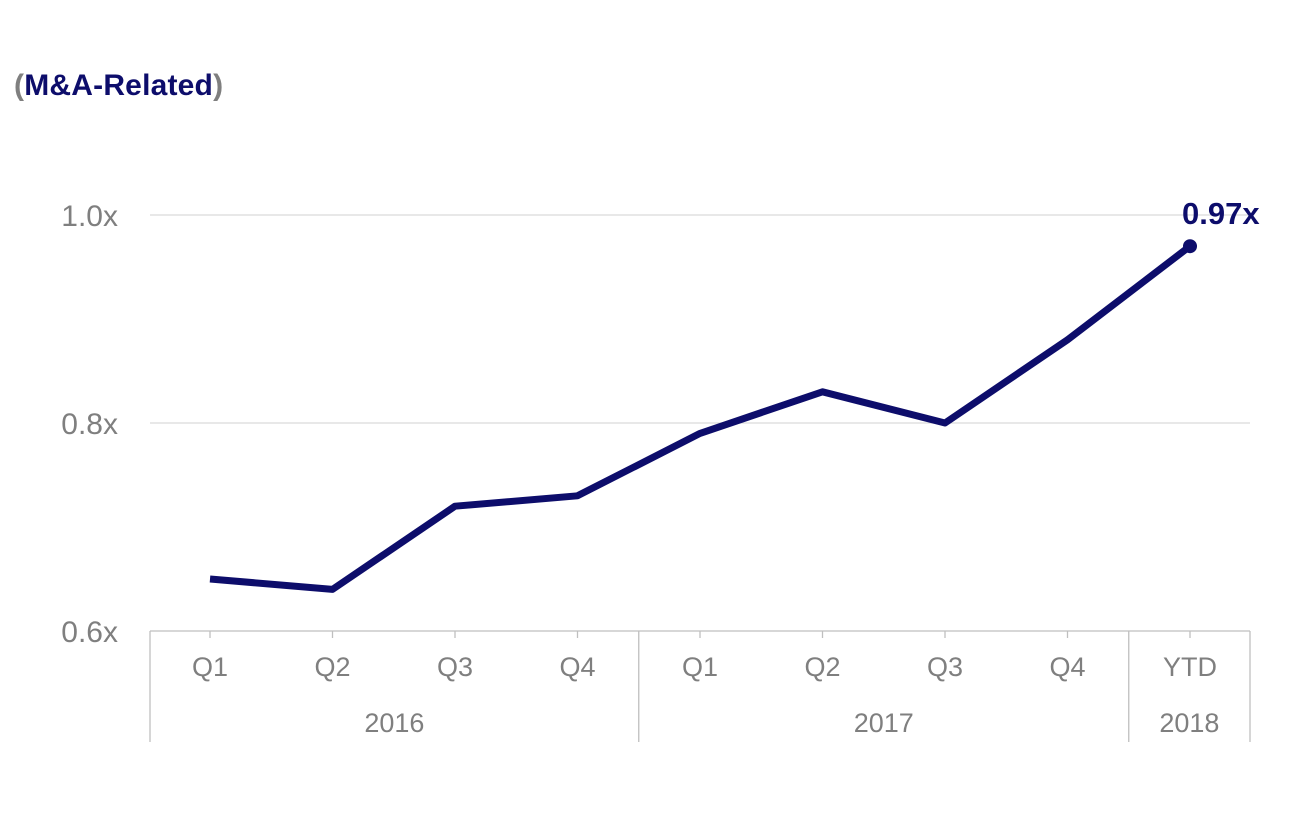  I want to click on x-group-label: 2016, so click(394, 723).